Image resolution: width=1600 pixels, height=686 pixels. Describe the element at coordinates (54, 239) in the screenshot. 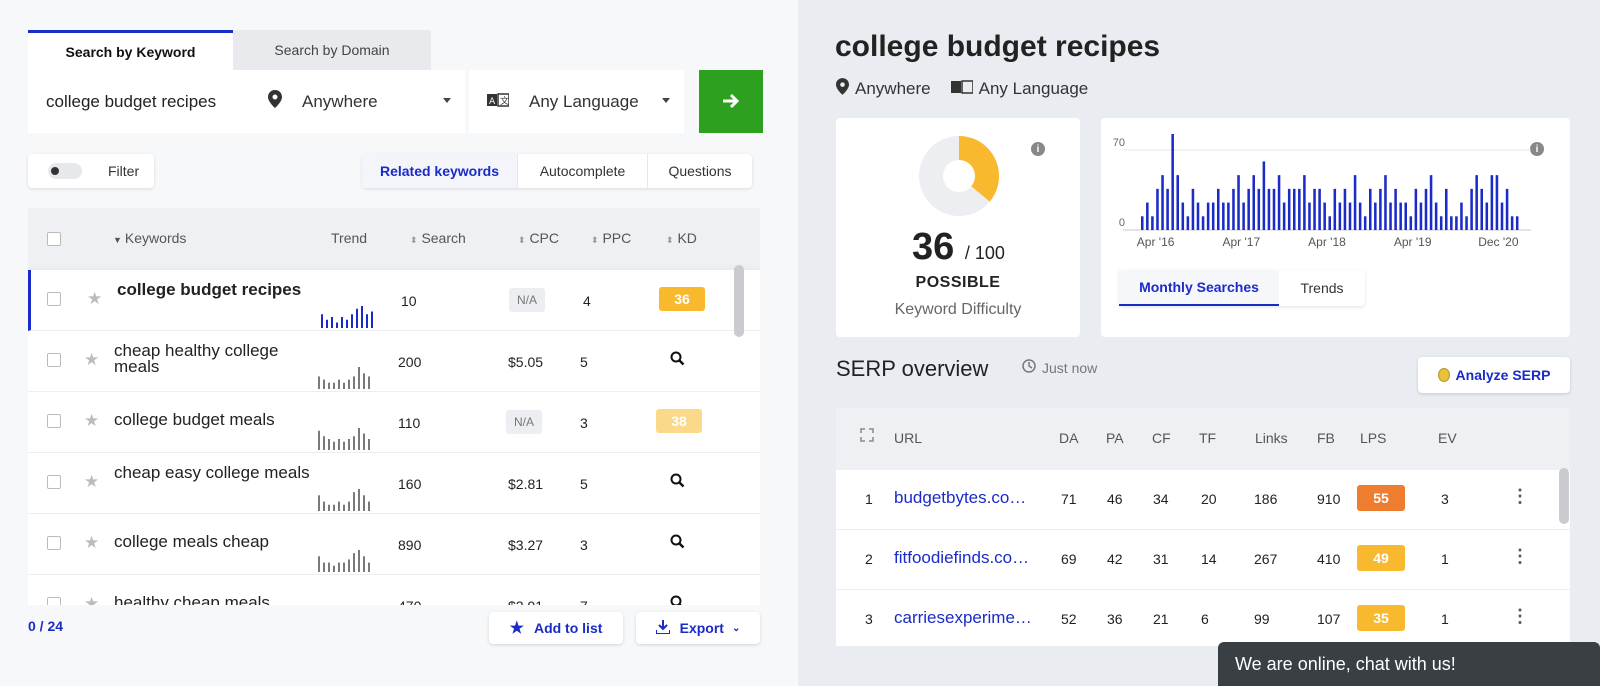

I see `select-all-checkbox` at that location.